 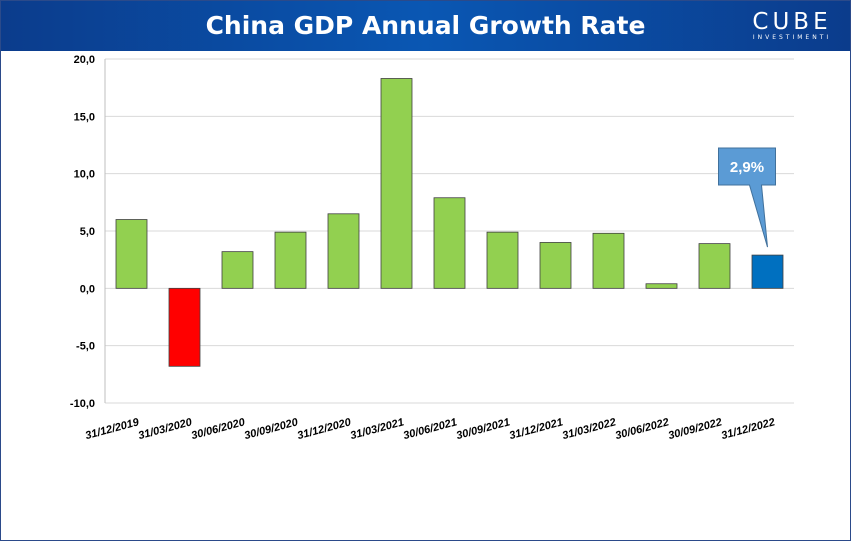 What do you see at coordinates (87, 289) in the screenshot?
I see `y-tick-label: 0,0` at bounding box center [87, 289].